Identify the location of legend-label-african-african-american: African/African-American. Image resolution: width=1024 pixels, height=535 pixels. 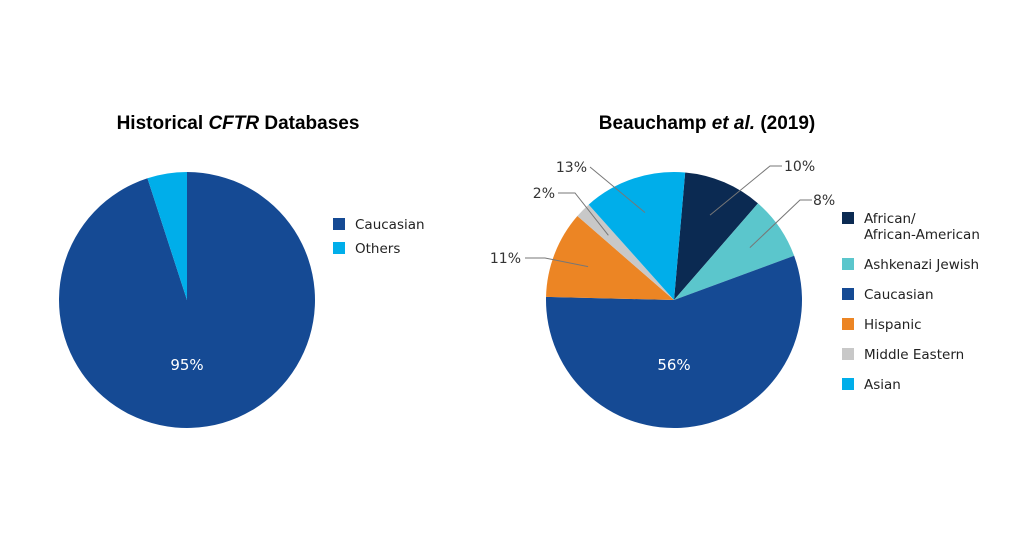
(922, 227).